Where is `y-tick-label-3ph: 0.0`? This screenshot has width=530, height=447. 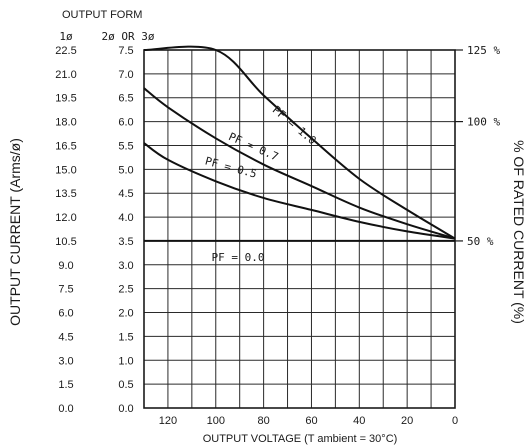
y-tick-label-3ph: 0.0 is located at coordinates (125, 409).